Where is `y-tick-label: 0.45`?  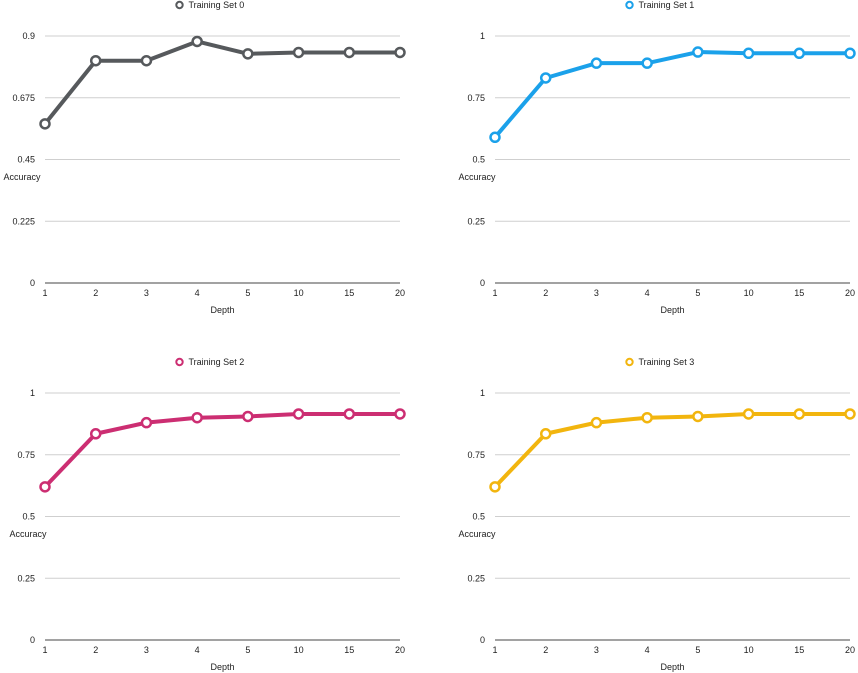 y-tick-label: 0.45 is located at coordinates (26, 160).